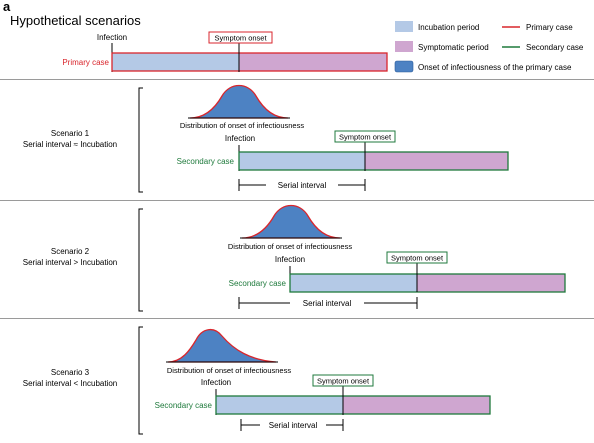 This screenshot has width=594, height=443. I want to click on scenario-3-bracket, so click(140, 380).